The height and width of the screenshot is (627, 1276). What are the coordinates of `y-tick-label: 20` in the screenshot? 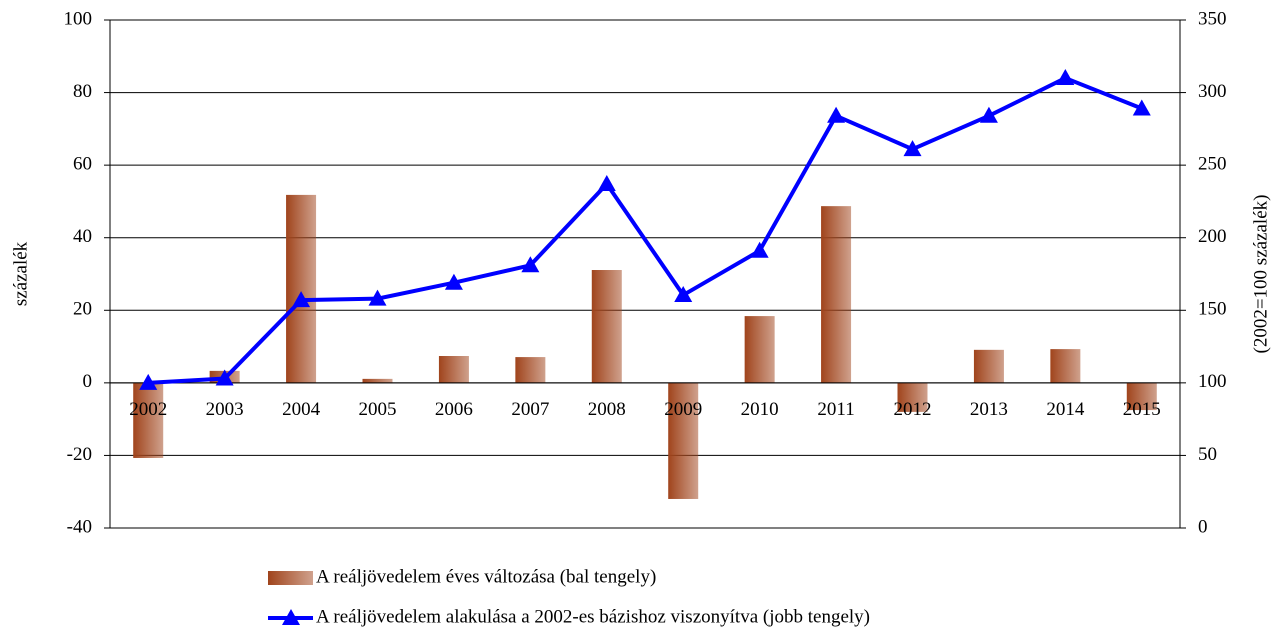 It's located at (82, 309).